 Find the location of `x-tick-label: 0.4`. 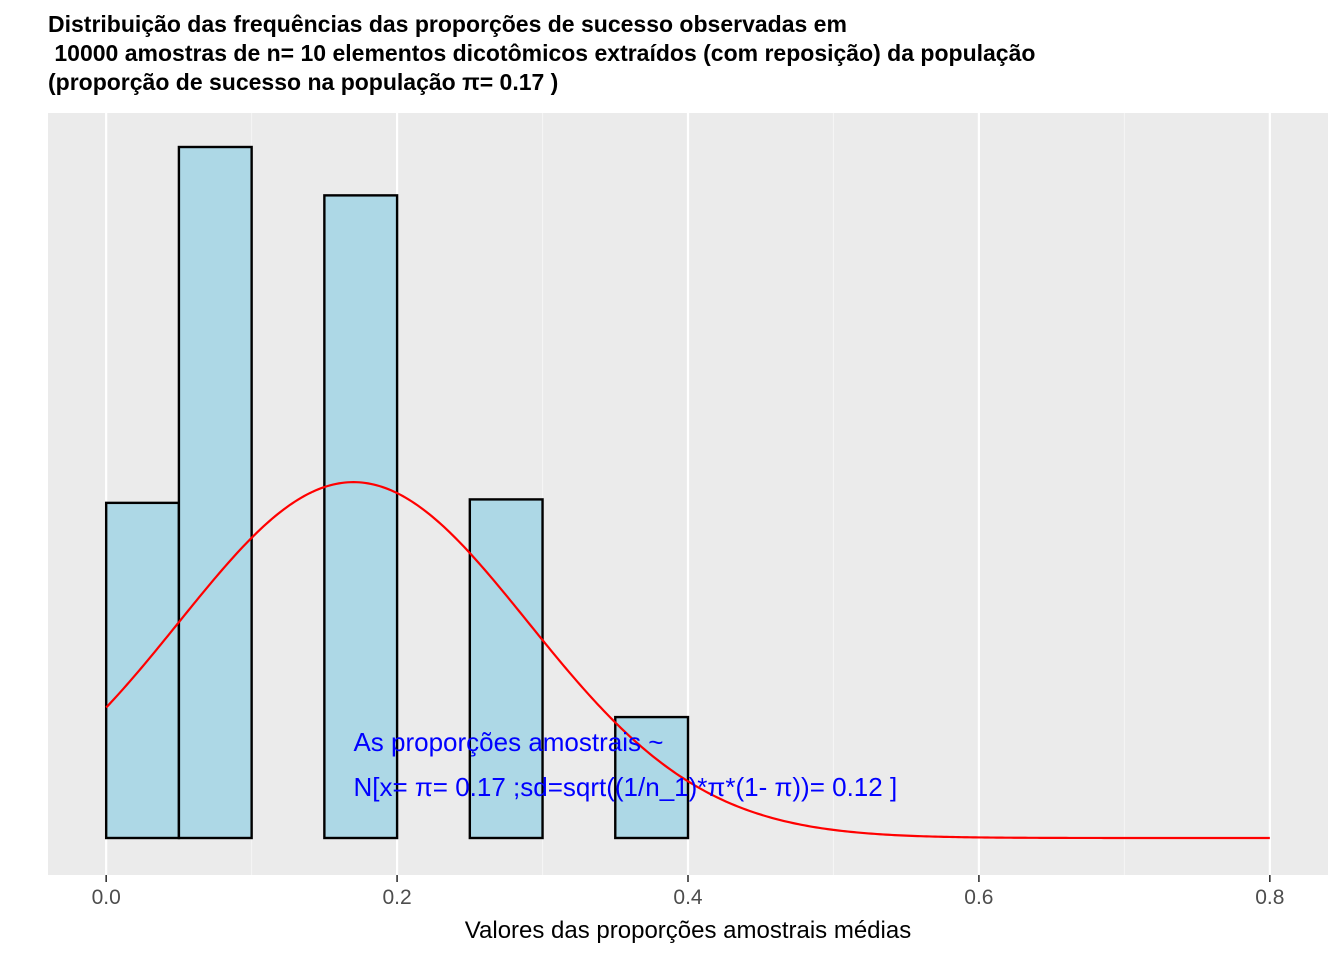

x-tick-label: 0.4 is located at coordinates (688, 897).